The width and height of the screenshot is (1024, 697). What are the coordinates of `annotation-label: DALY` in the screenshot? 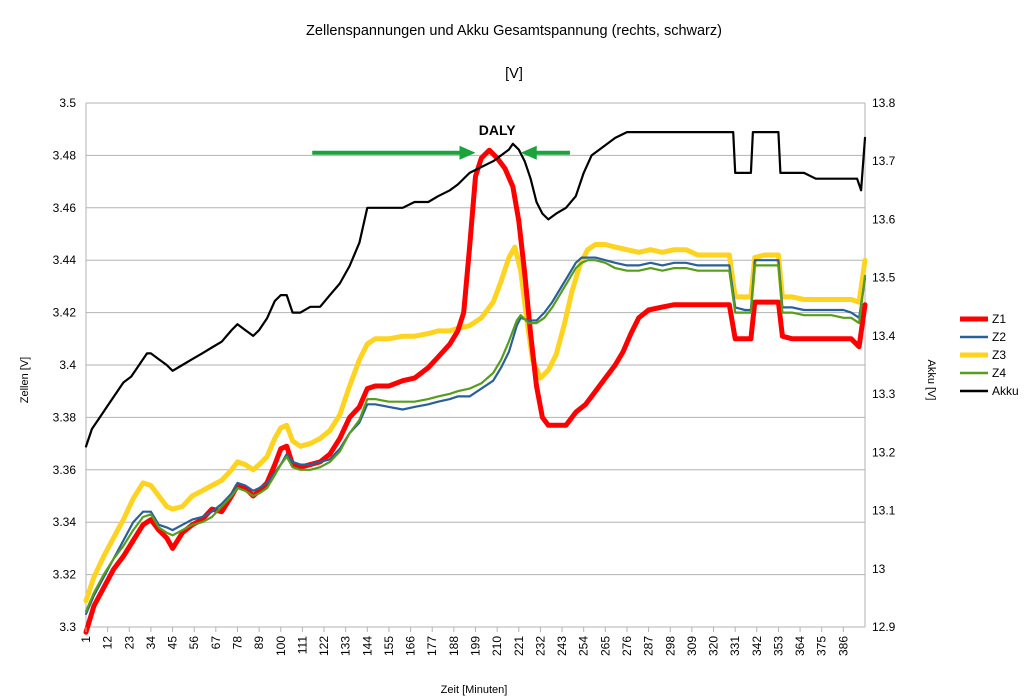 It's located at (497, 130).